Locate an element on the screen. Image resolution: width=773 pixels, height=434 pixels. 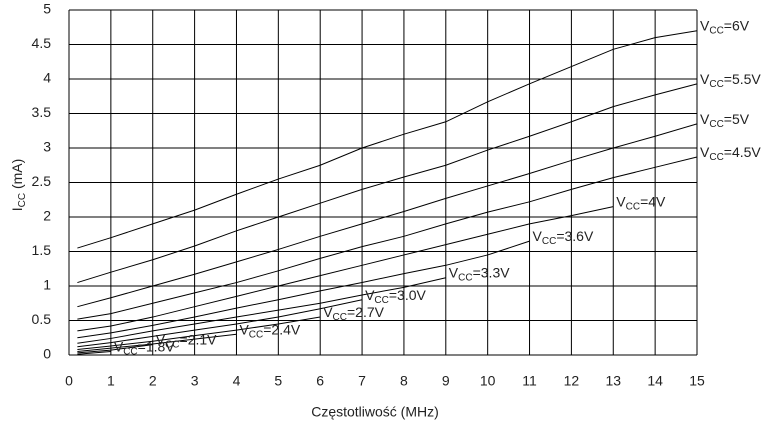
x-tick-label: 13 is located at coordinates (613, 381).